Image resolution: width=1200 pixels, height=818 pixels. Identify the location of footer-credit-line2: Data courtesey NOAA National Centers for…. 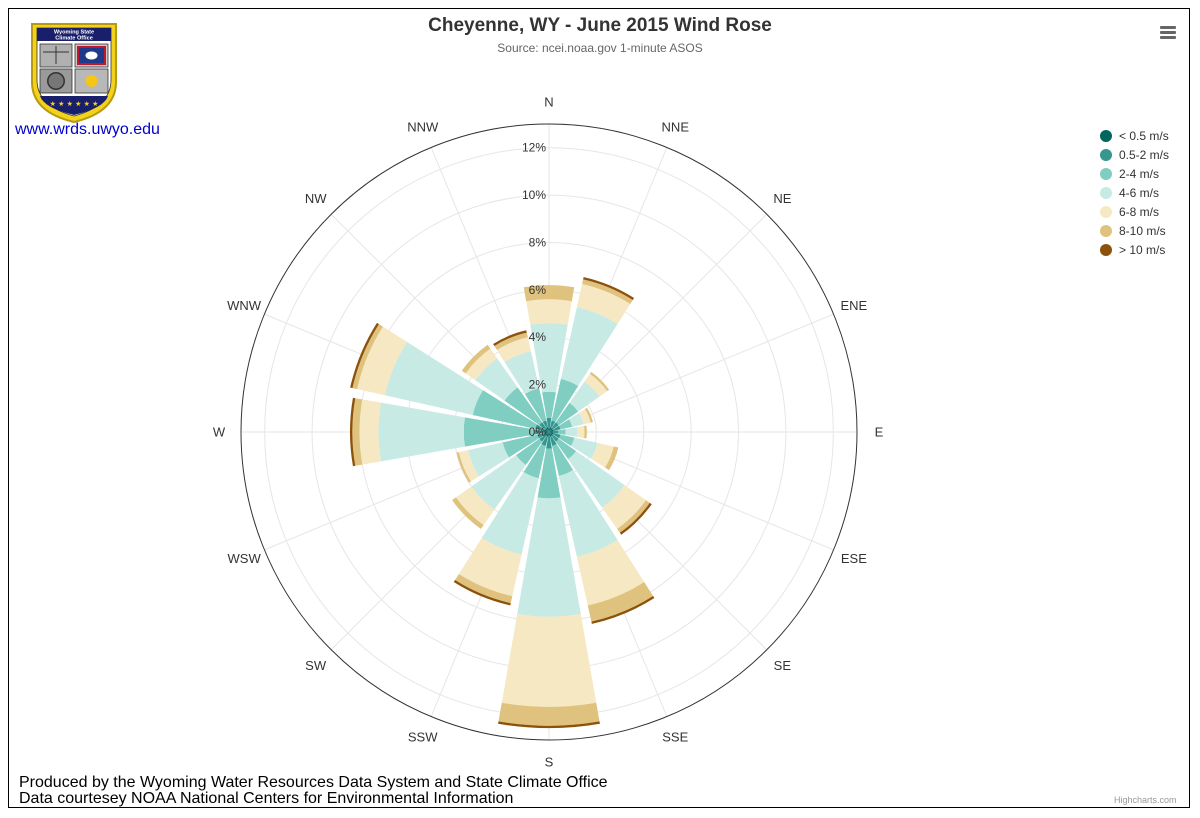
(266, 798).